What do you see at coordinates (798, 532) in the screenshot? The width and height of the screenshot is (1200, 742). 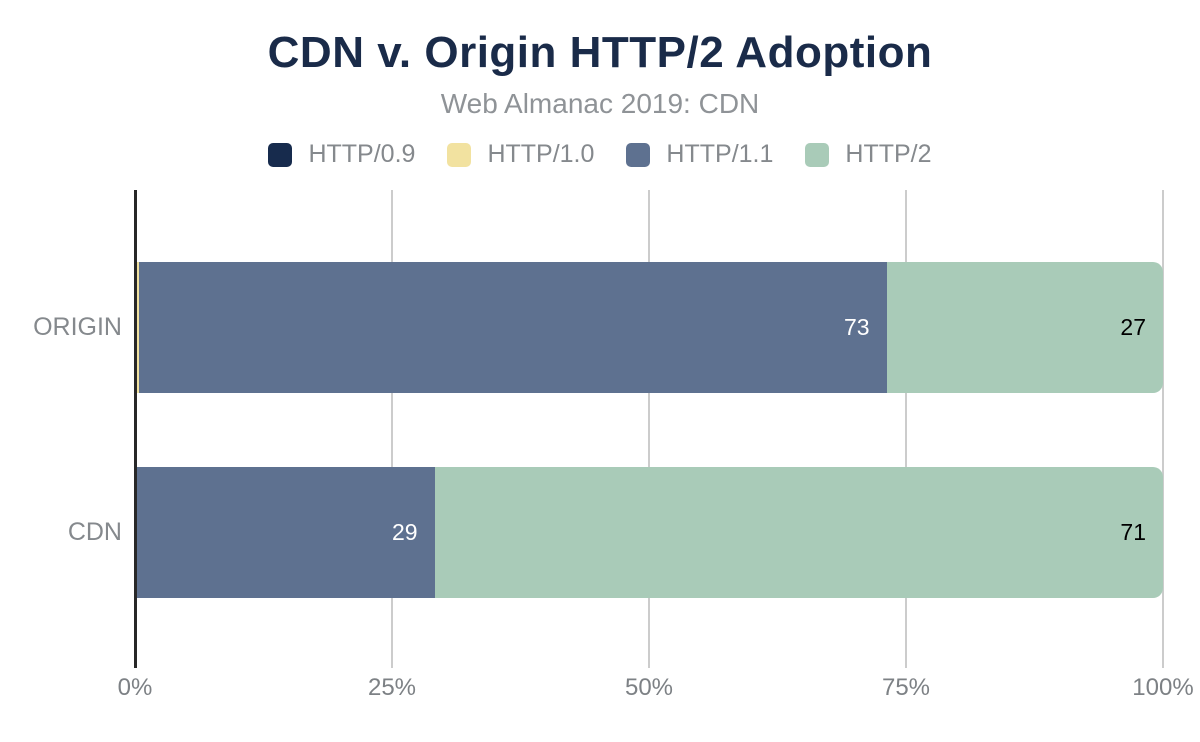 I see `bar-segment-cdn-http-2: 71` at bounding box center [798, 532].